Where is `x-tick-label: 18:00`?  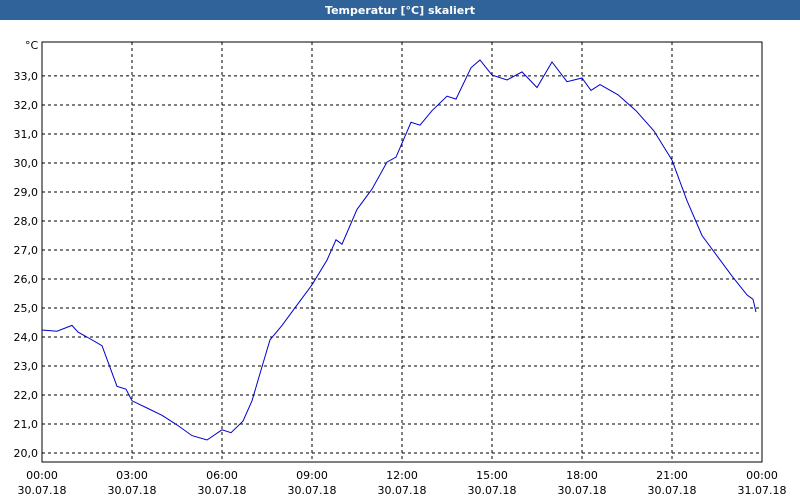
x-tick-label: 18:00 is located at coordinates (582, 475).